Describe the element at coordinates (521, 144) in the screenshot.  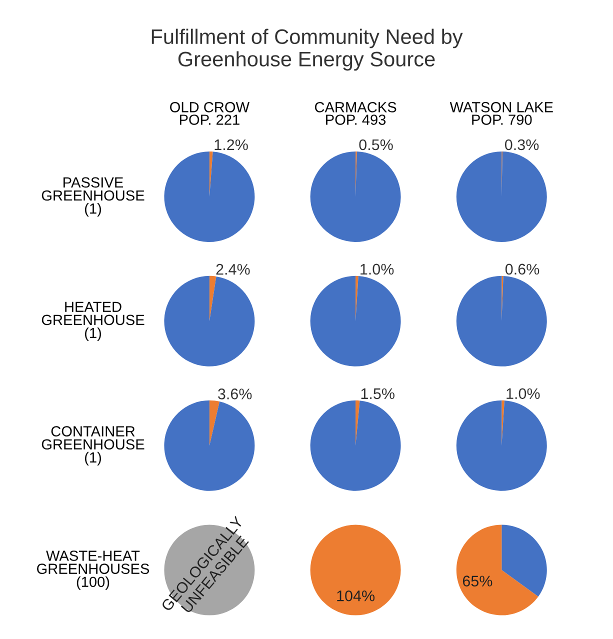
I see `data-label: 0.3%` at that location.